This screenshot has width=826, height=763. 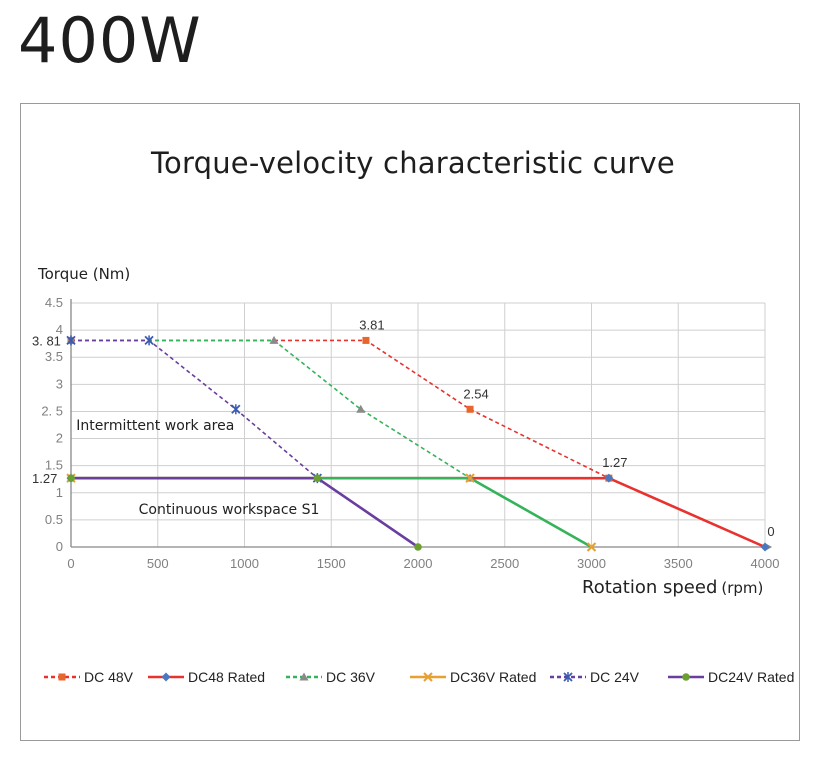 I want to click on x-tick-label: 1000, so click(x=244, y=563).